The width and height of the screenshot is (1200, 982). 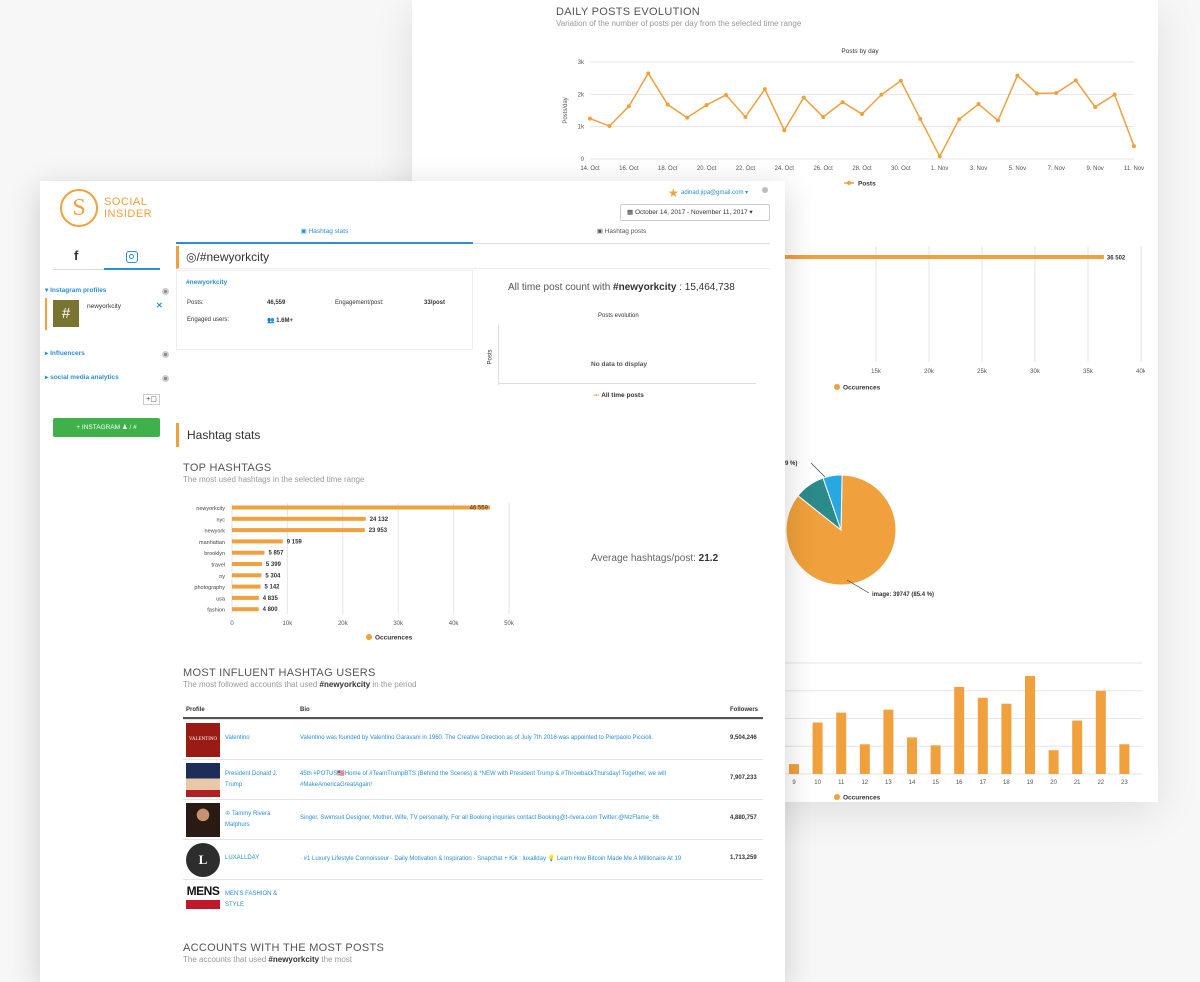 What do you see at coordinates (864, 783) in the screenshot?
I see `x-tick-label: 12` at bounding box center [864, 783].